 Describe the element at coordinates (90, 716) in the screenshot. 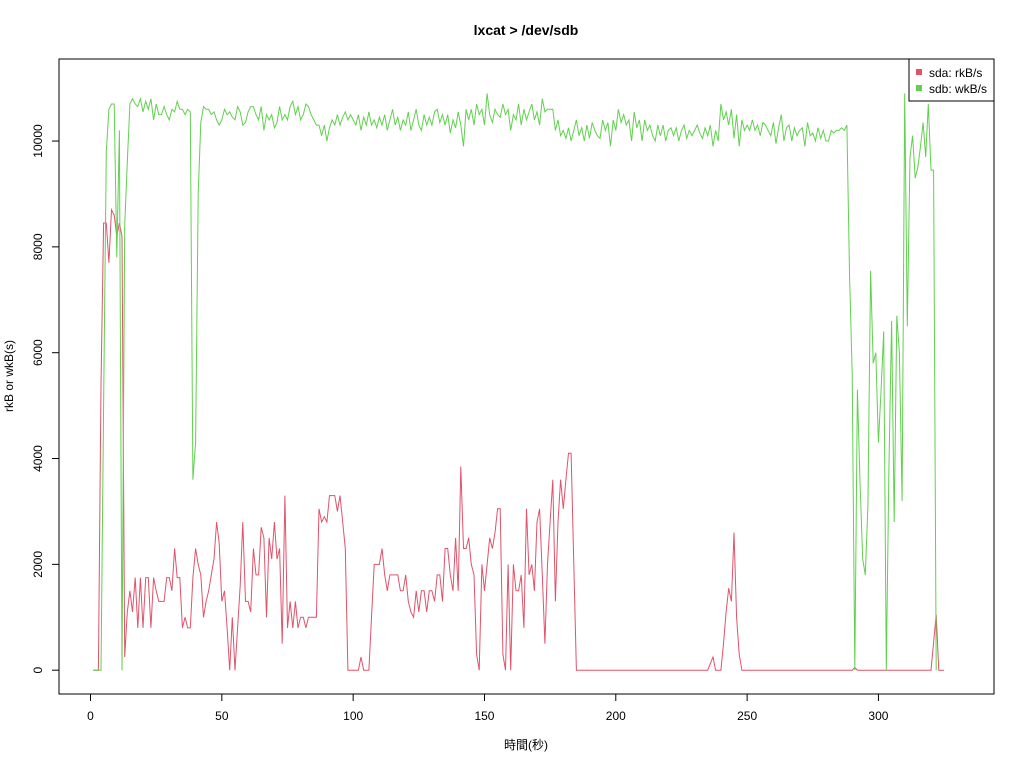

I see `x-tick-label: 0` at that location.